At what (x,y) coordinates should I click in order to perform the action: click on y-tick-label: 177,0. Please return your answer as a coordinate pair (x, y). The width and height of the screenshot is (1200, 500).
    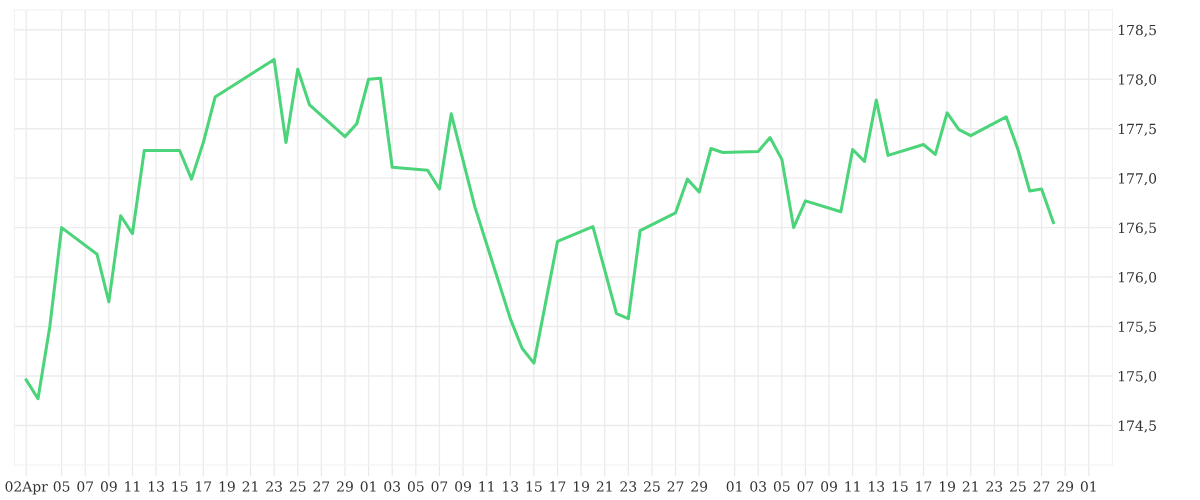
    Looking at the image, I should click on (1137, 179).